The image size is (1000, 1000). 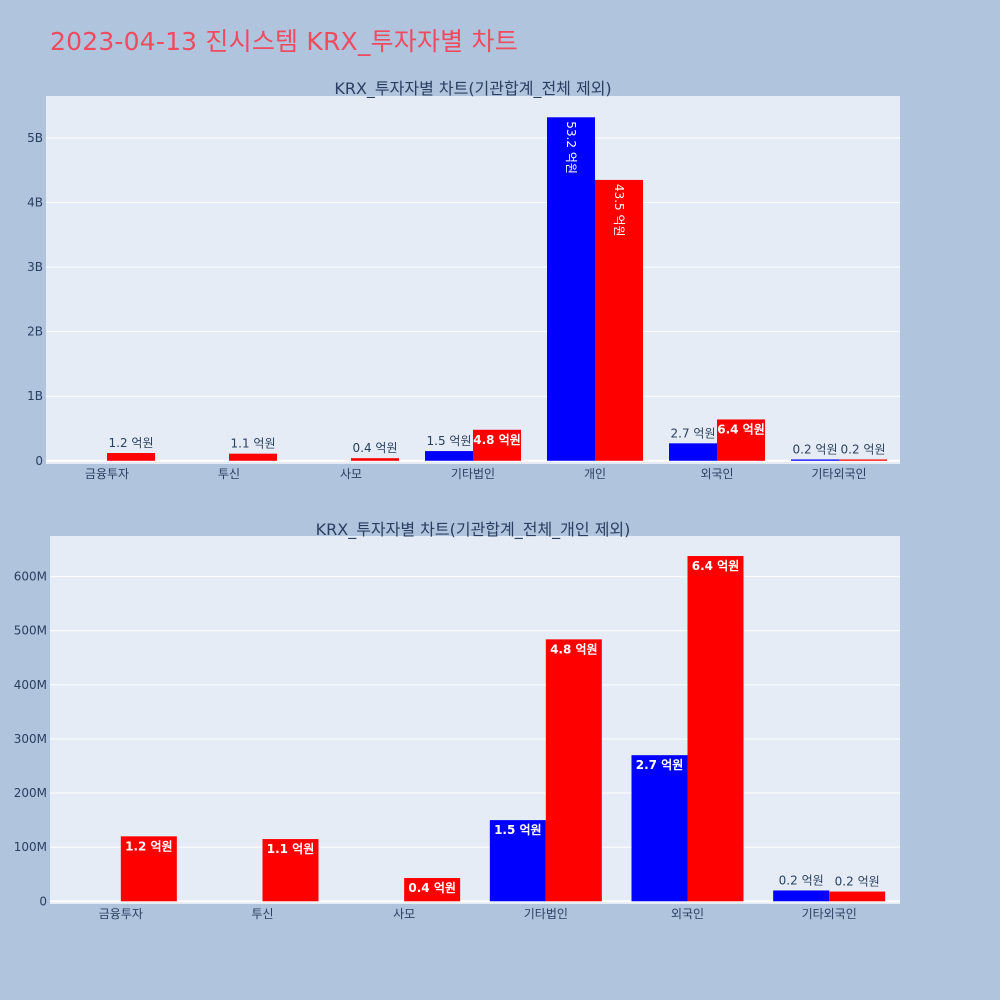 What do you see at coordinates (571, 147) in the screenshot?
I see `data-label: 53.2 억원` at bounding box center [571, 147].